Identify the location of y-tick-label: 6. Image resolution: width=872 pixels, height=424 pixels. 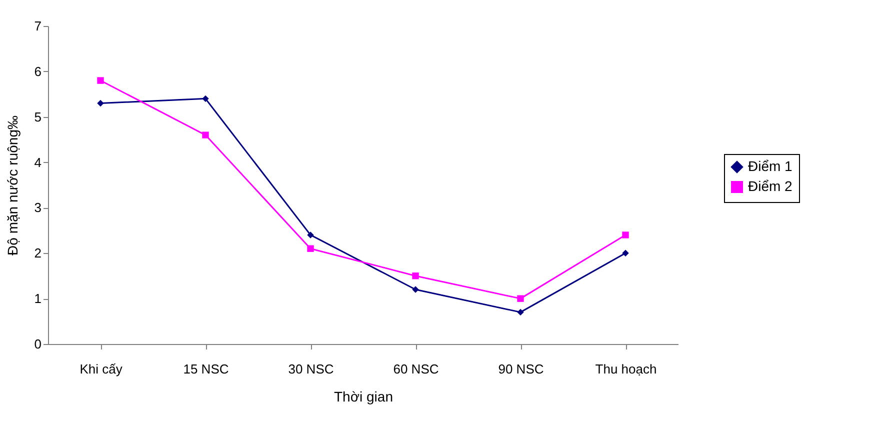
(38, 71).